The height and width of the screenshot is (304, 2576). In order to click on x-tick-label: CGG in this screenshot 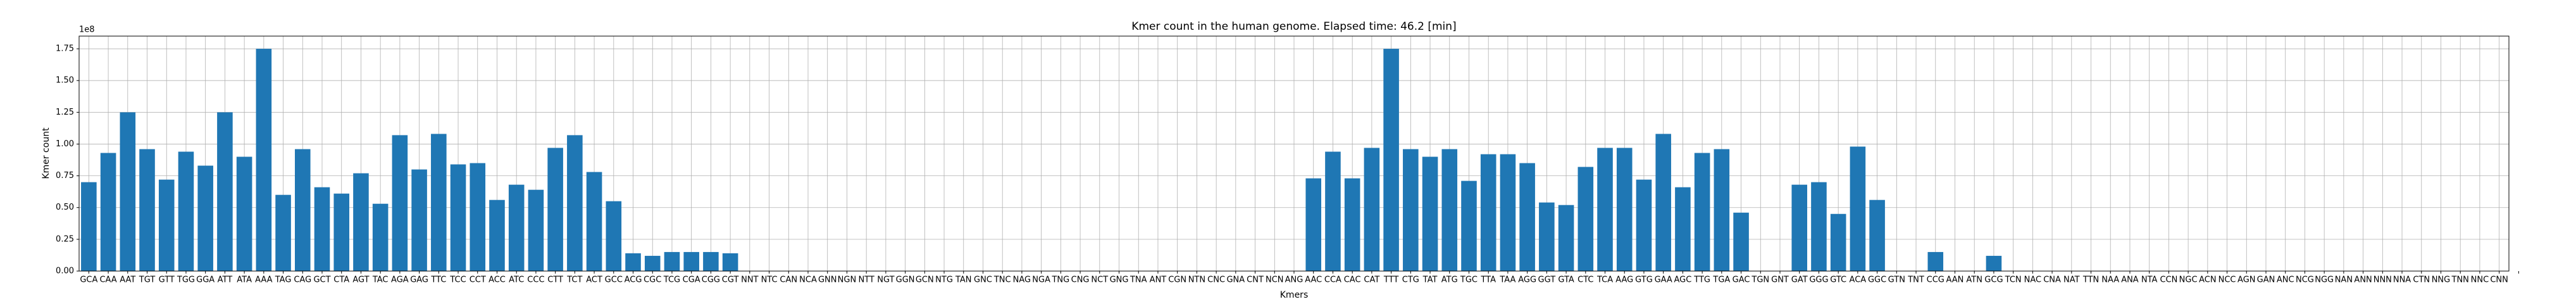, I will do `click(711, 280)`.